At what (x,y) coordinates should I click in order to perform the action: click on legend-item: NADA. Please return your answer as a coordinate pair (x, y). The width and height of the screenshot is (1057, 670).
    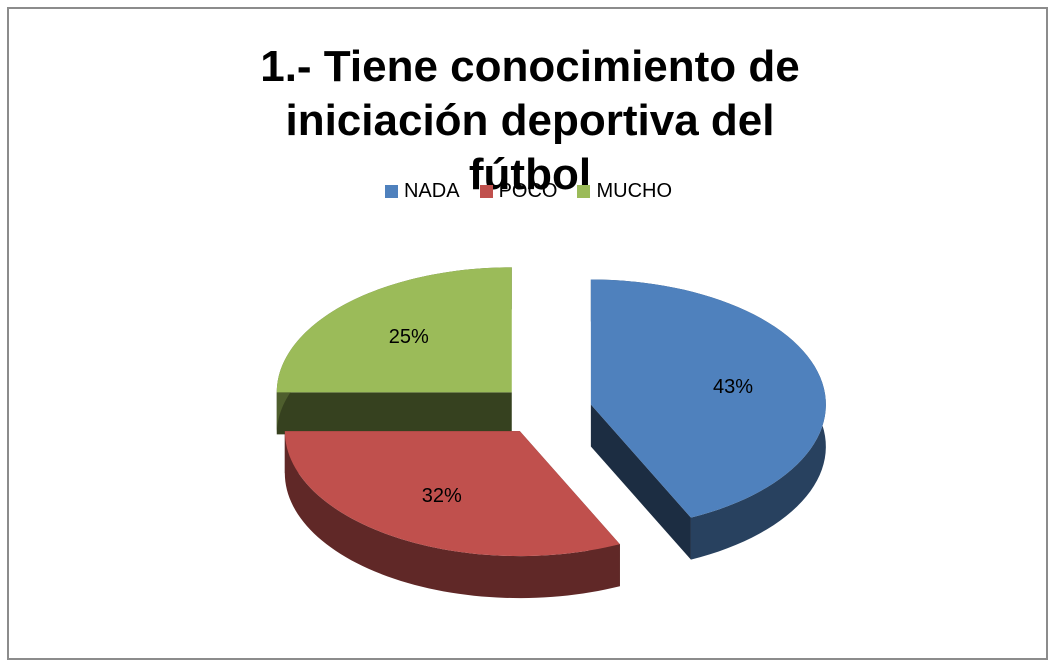
    Looking at the image, I should click on (422, 191).